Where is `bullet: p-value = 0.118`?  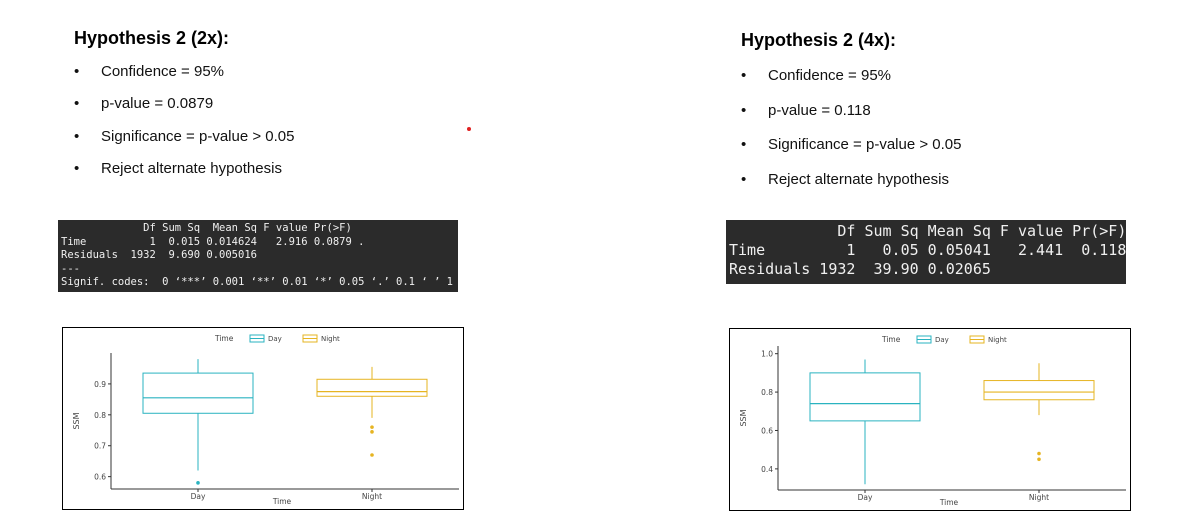
bullet: p-value = 0.118 is located at coordinates (806, 110).